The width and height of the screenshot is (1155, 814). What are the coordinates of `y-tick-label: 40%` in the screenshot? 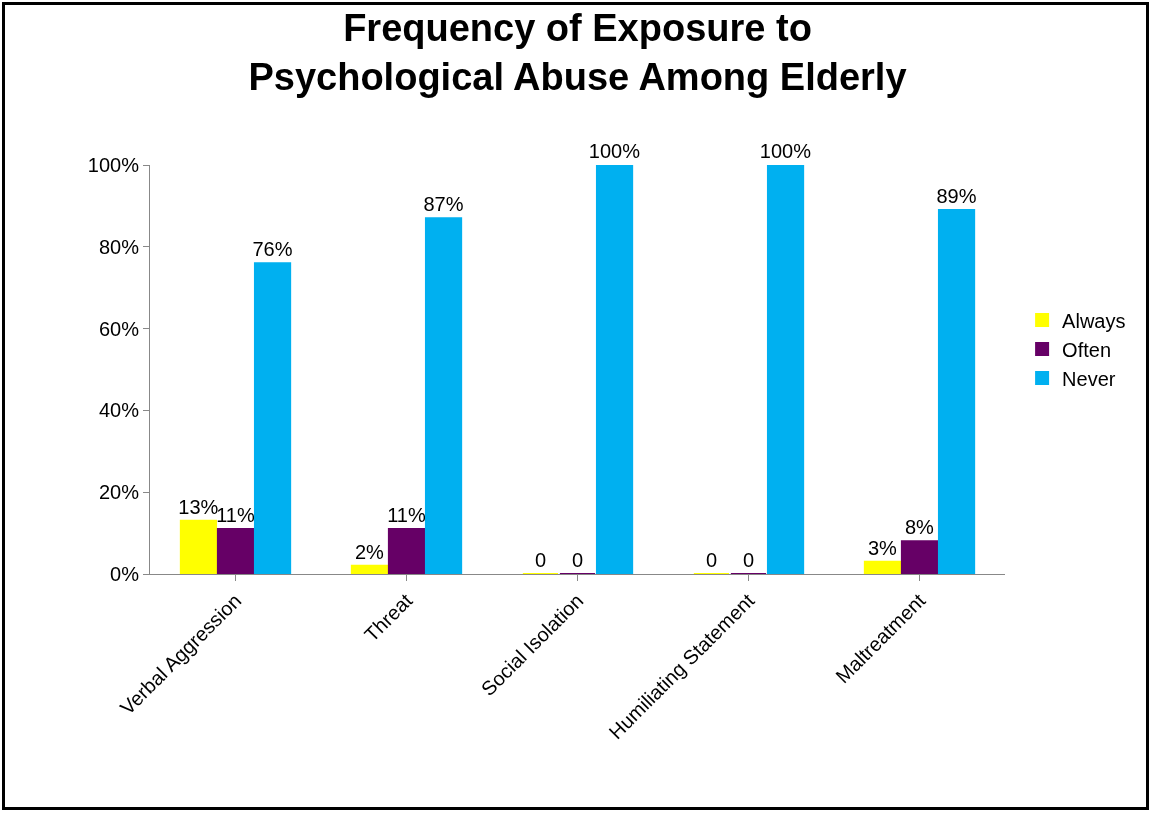 It's located at (119, 410).